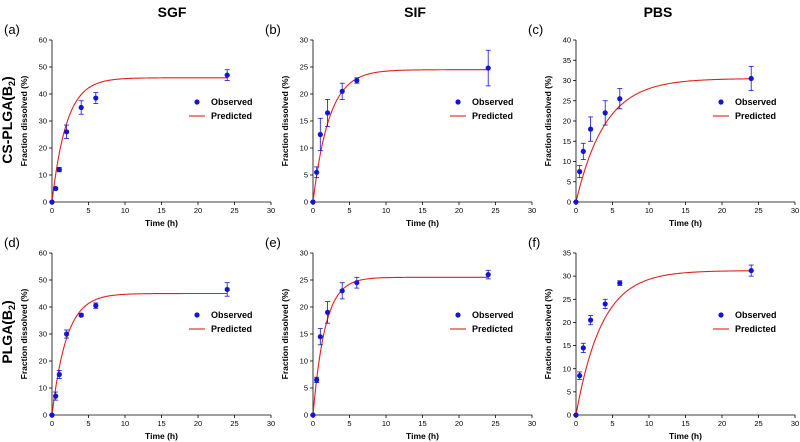 The width and height of the screenshot is (800, 442). What do you see at coordinates (567, 40) in the screenshot?
I see `y-tick-label: 40` at bounding box center [567, 40].